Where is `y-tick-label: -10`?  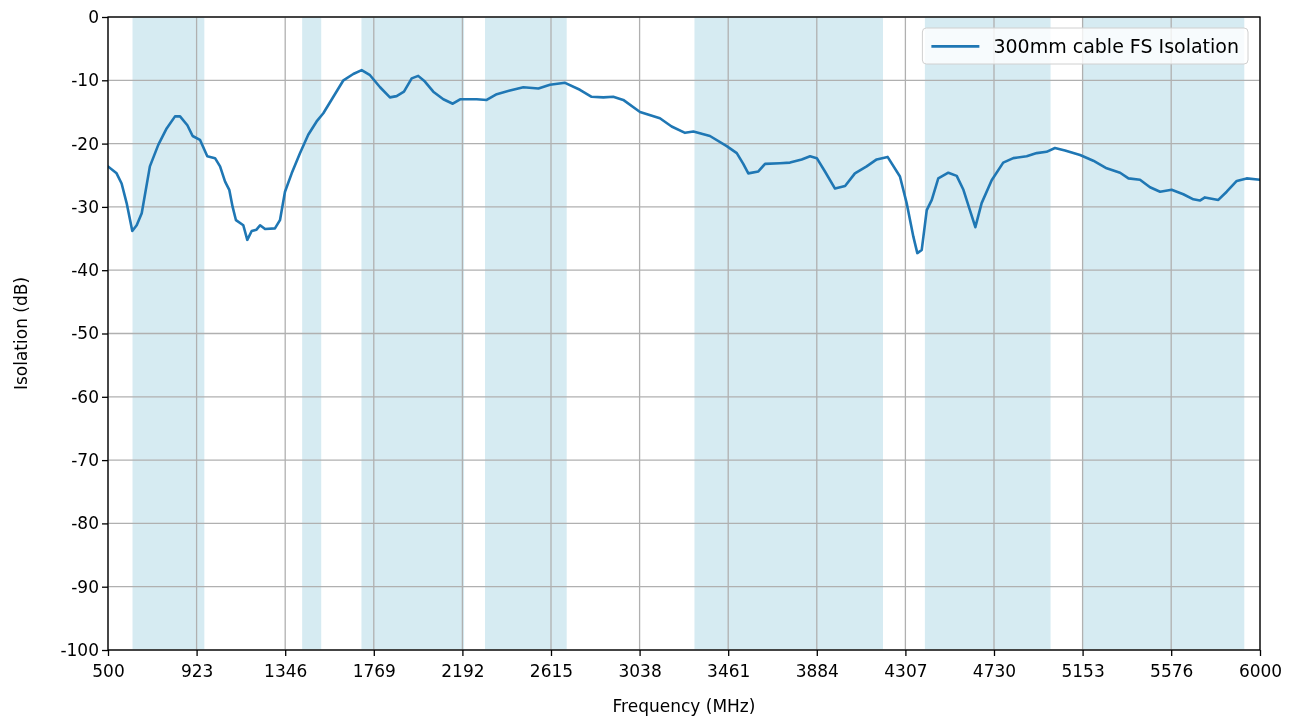
y-tick-label: -10 is located at coordinates (85, 80).